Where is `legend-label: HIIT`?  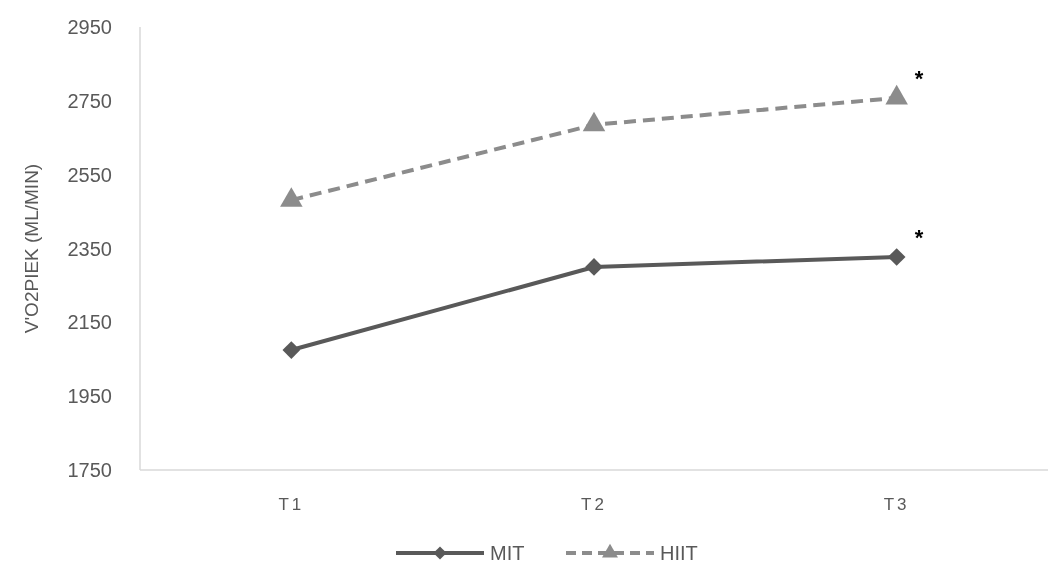
legend-label: HIIT is located at coordinates (679, 553).